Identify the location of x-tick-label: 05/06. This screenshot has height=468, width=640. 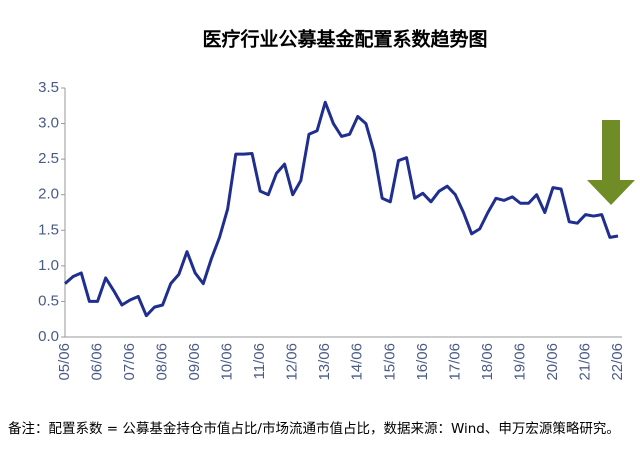
(64, 362).